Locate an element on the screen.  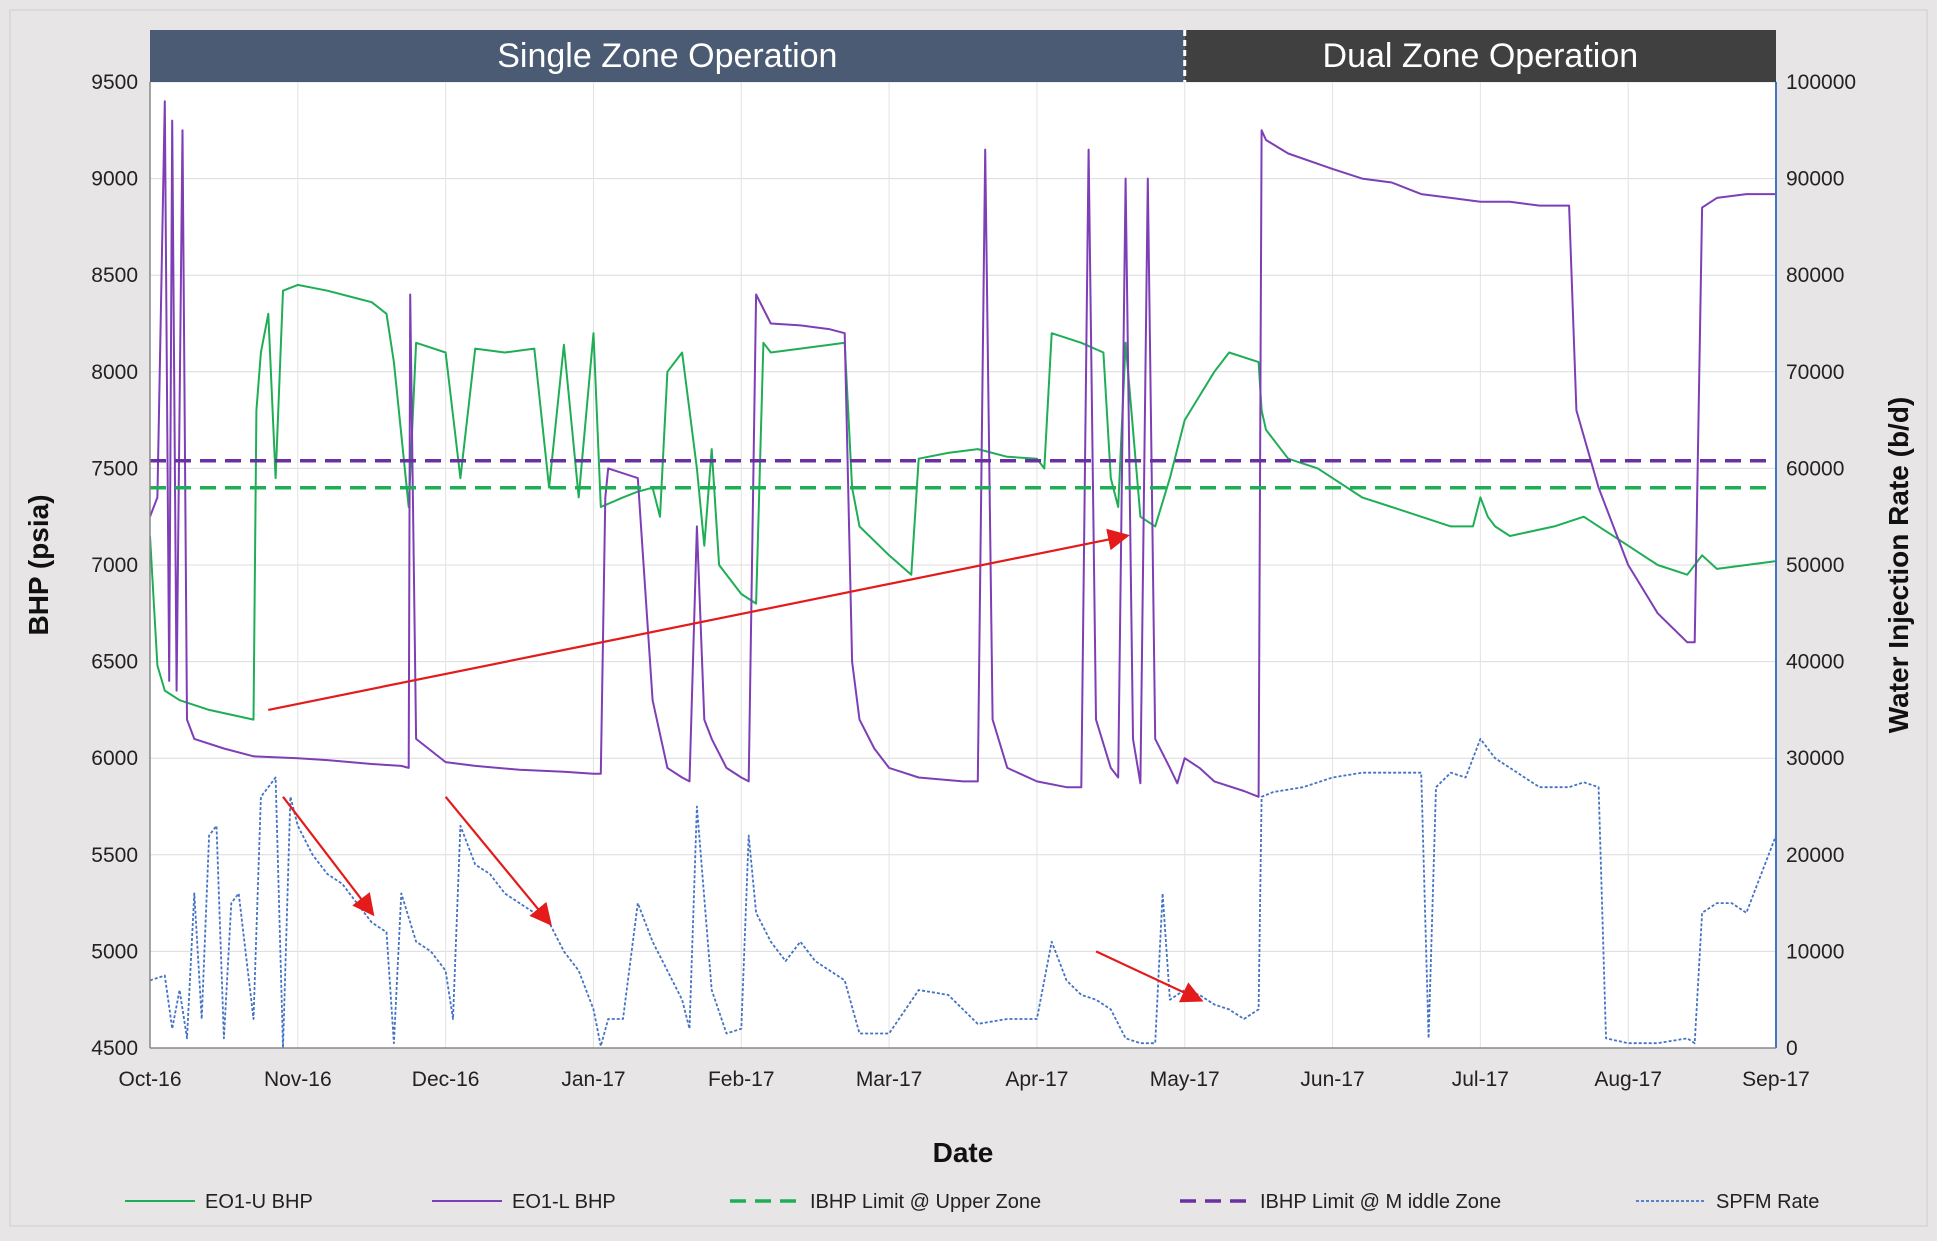
y-right-tick-label: 80000 is located at coordinates (1815, 275).